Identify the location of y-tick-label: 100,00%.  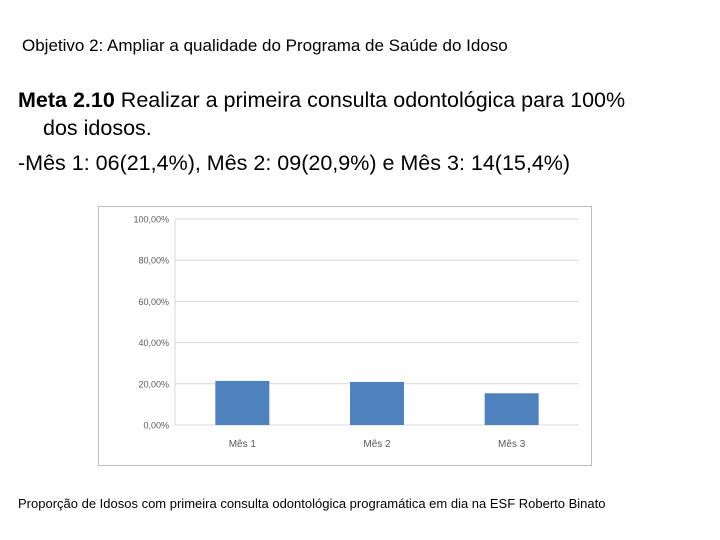
(151, 220).